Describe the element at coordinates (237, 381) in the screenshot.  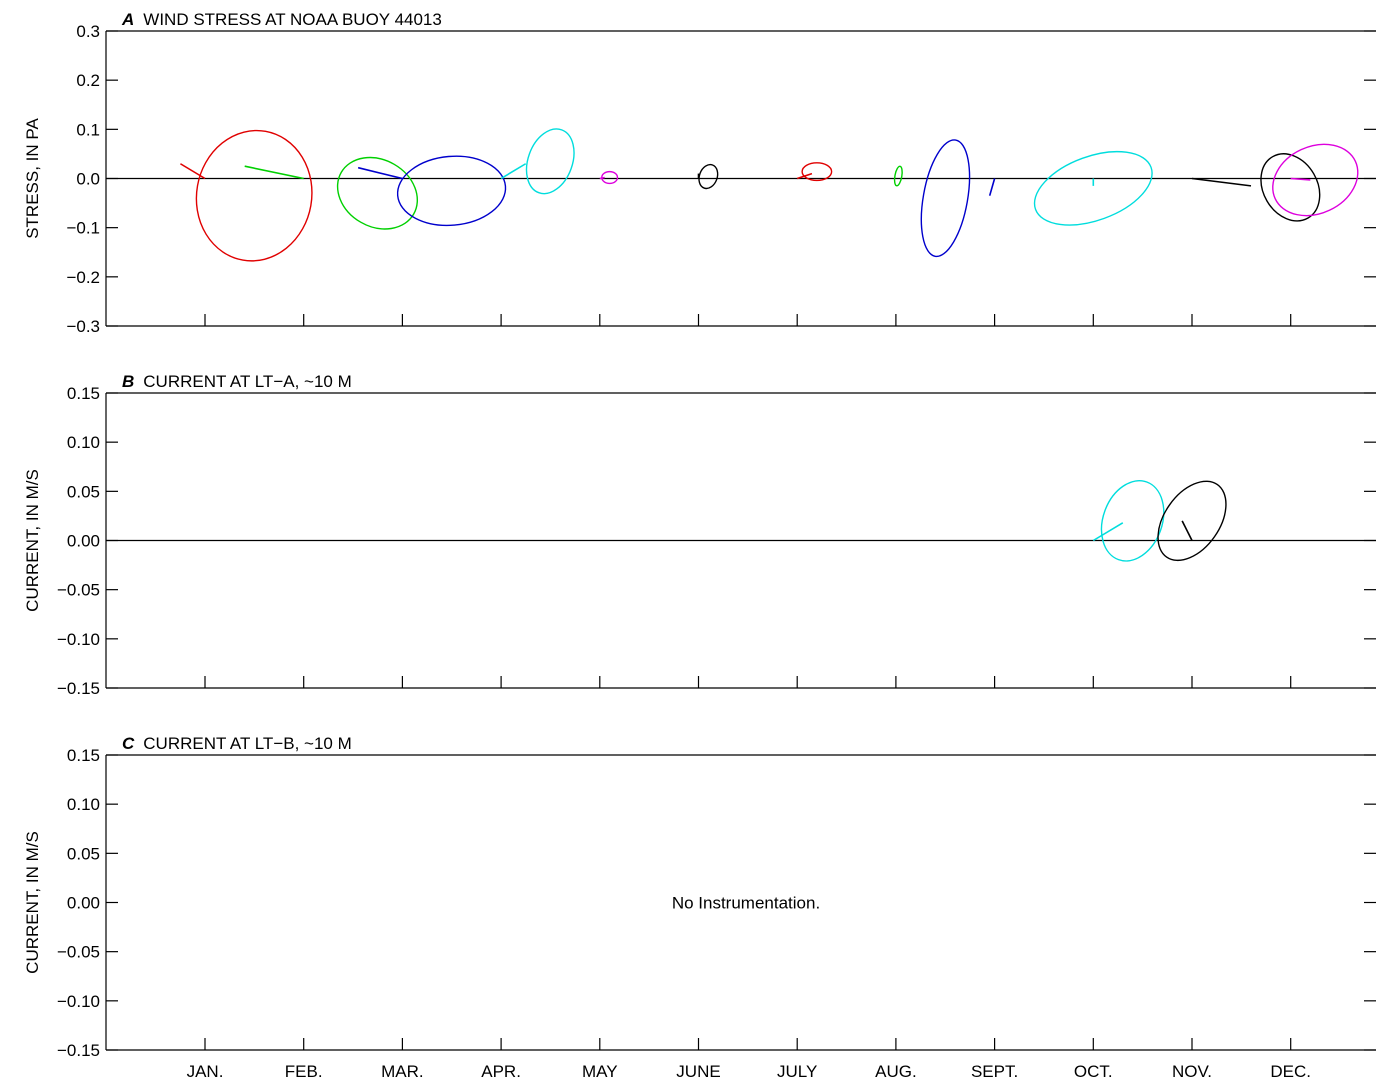
I see `panel-title: B CURRENT AT LT−A, ~10 M` at that location.